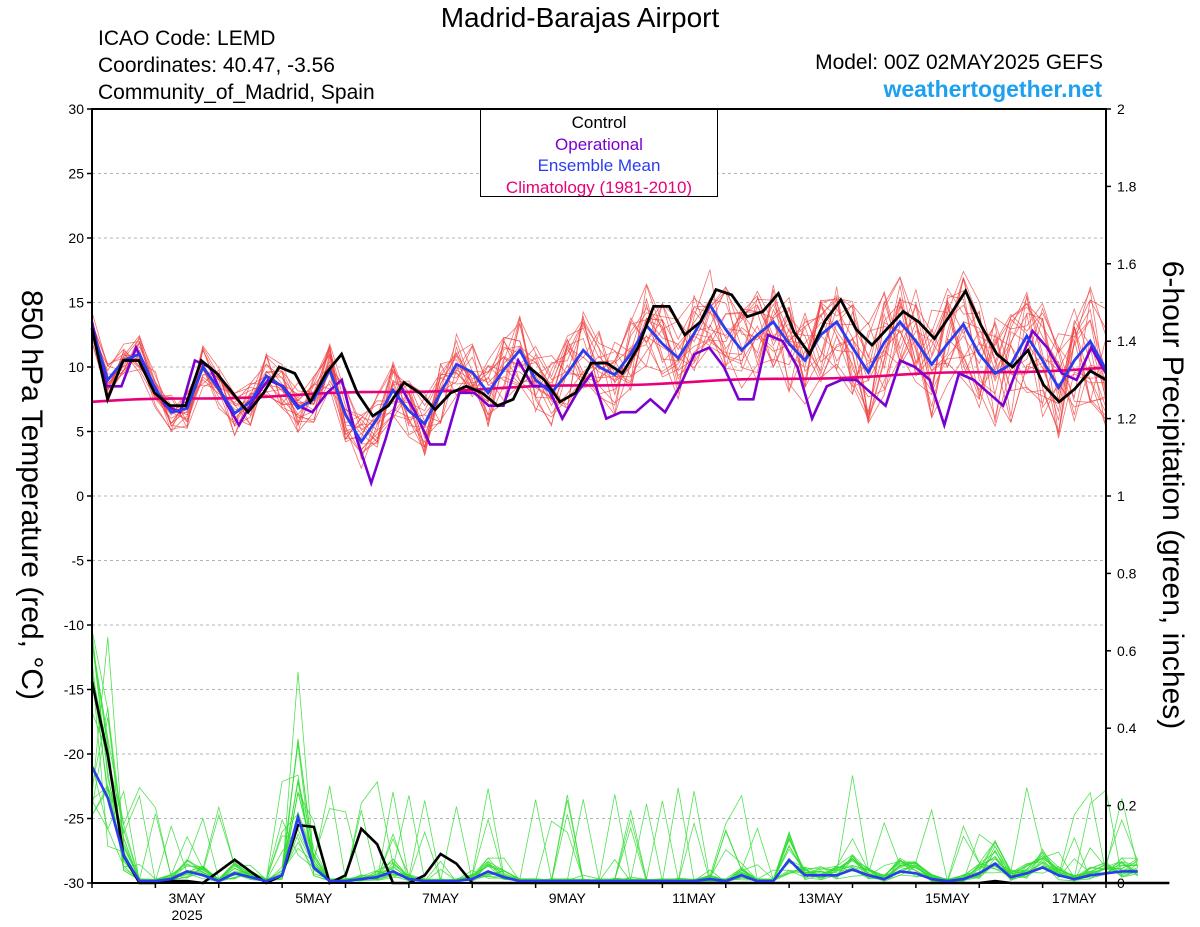 This screenshot has width=1200, height=927. I want to click on precip-mean-line, so click(614, 824).